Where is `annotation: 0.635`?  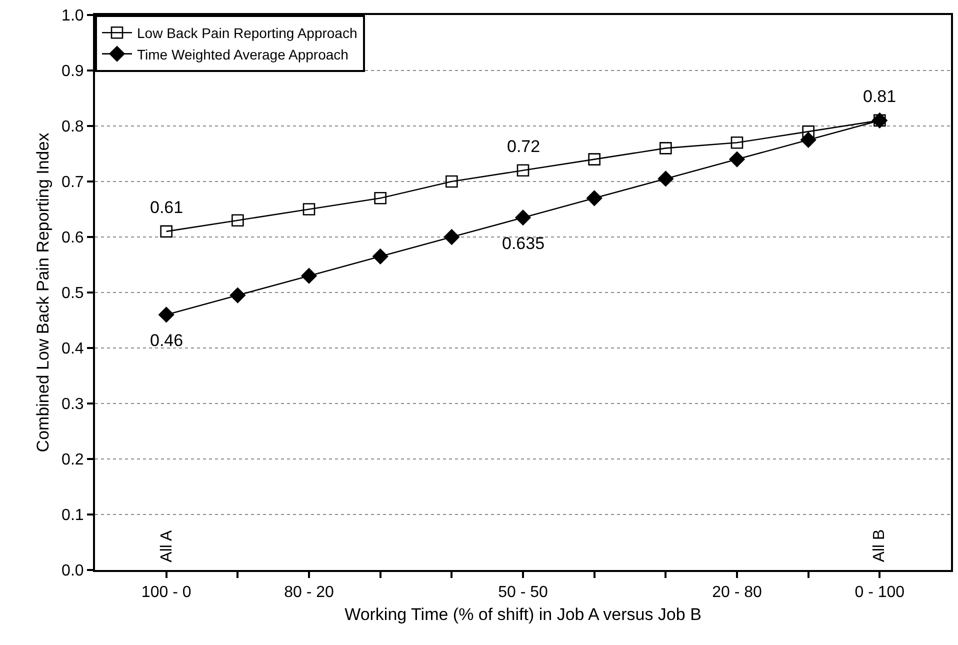 annotation: 0.635 is located at coordinates (523, 243).